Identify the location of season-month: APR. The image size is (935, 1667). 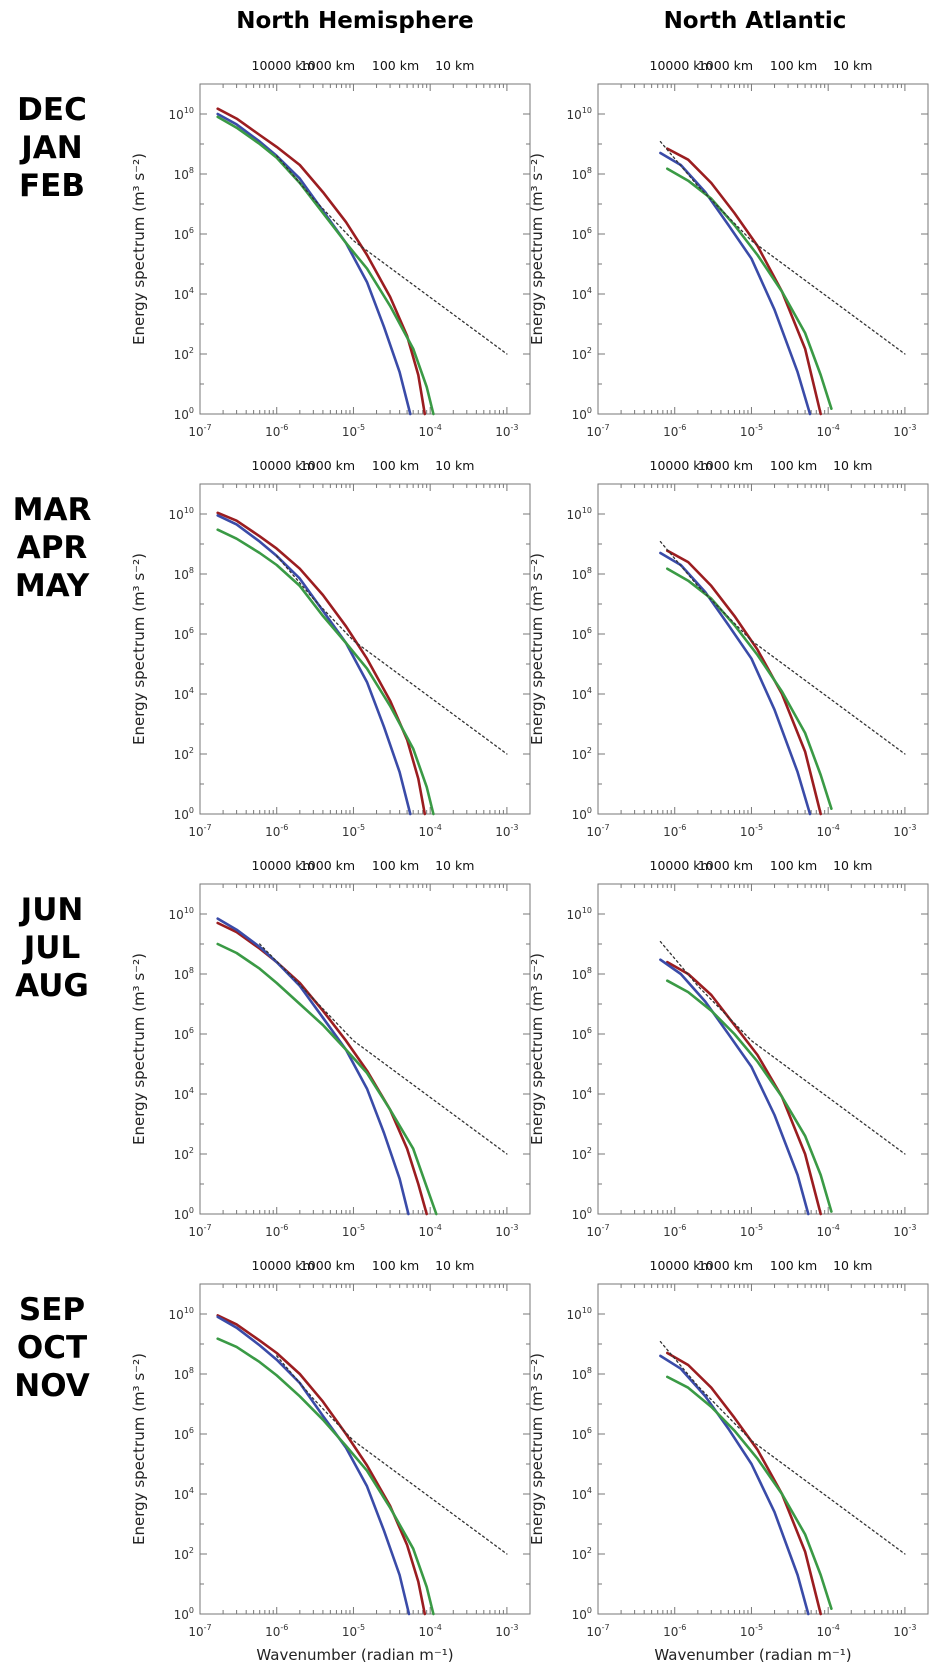
(52, 548).